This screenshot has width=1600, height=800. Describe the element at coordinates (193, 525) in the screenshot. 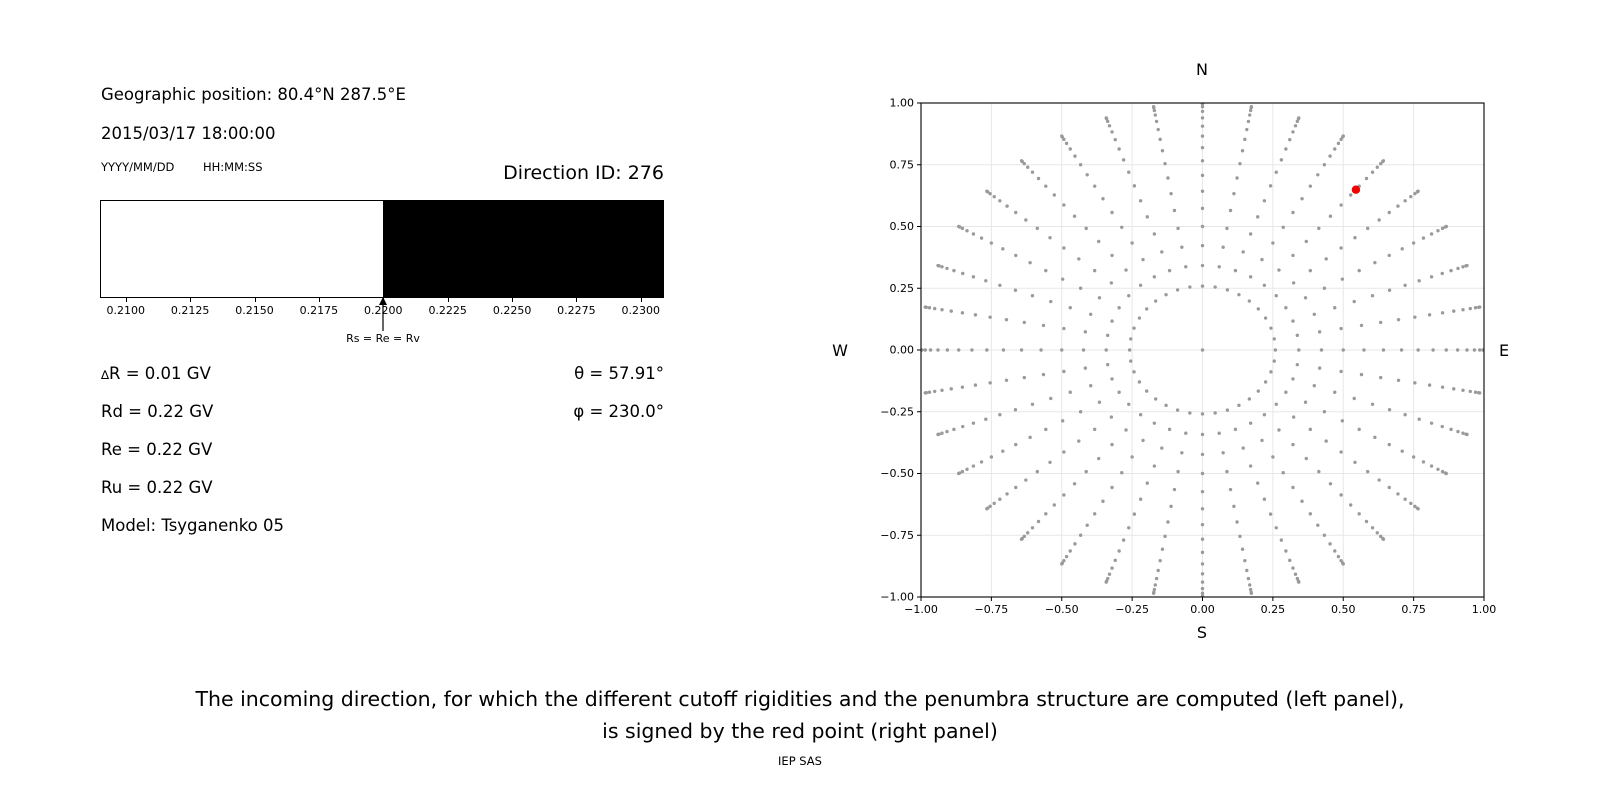

I see `model-text: Model: Tsyganenko 05` at that location.